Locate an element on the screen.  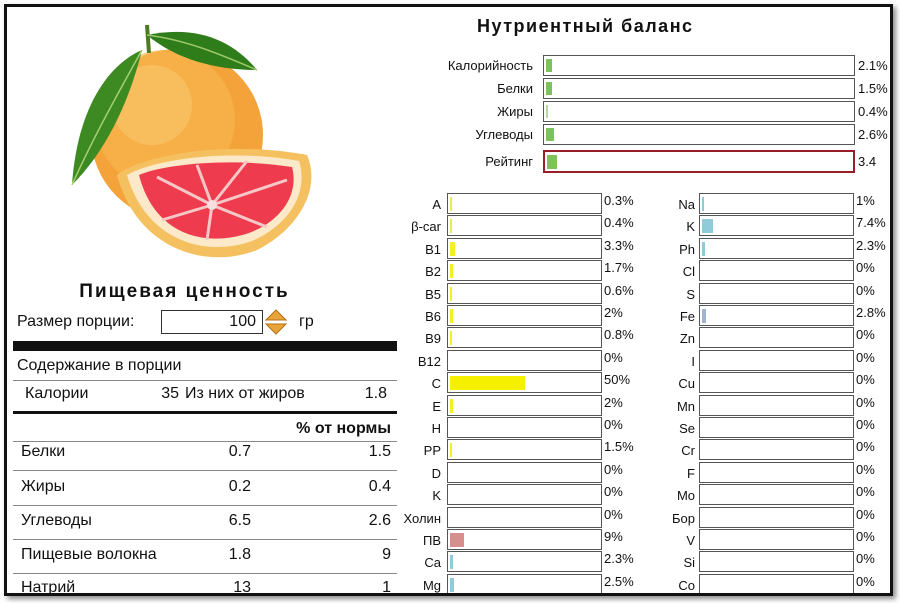
vitamin-percent: 2% is located at coordinates (613, 402).